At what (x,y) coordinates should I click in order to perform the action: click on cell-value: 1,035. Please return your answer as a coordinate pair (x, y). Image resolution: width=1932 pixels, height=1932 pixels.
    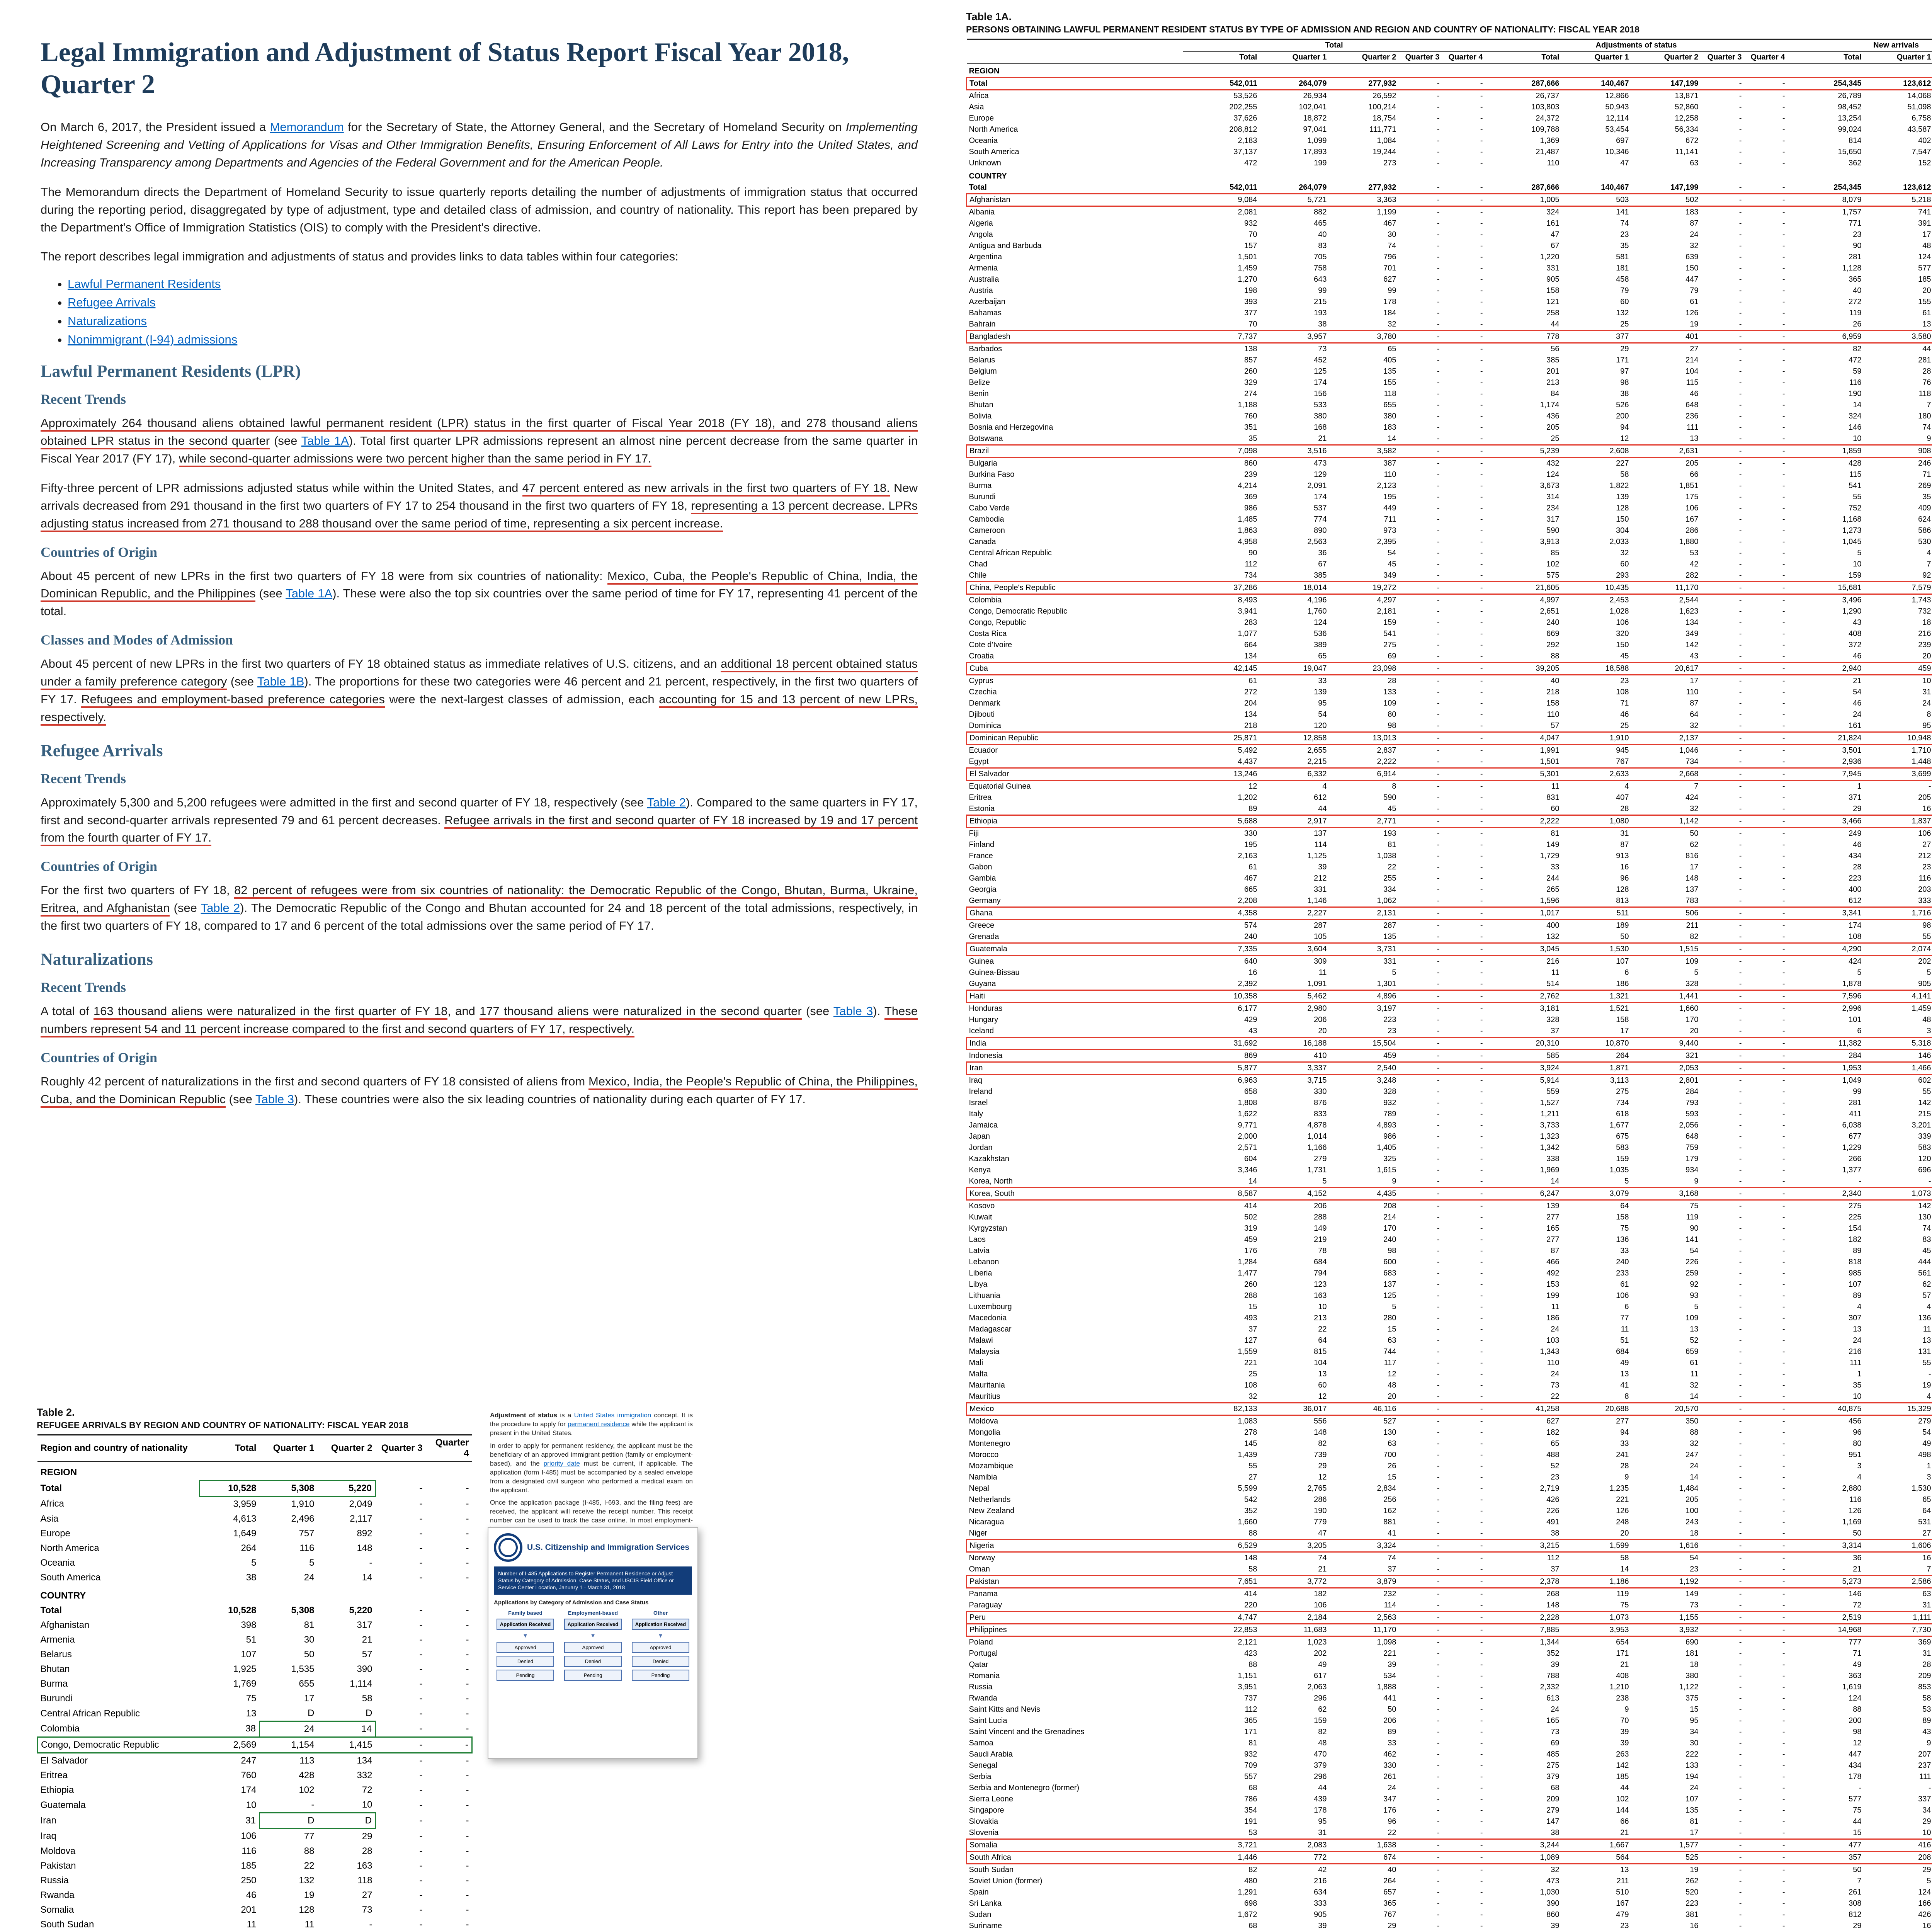
    Looking at the image, I should click on (1619, 1170).